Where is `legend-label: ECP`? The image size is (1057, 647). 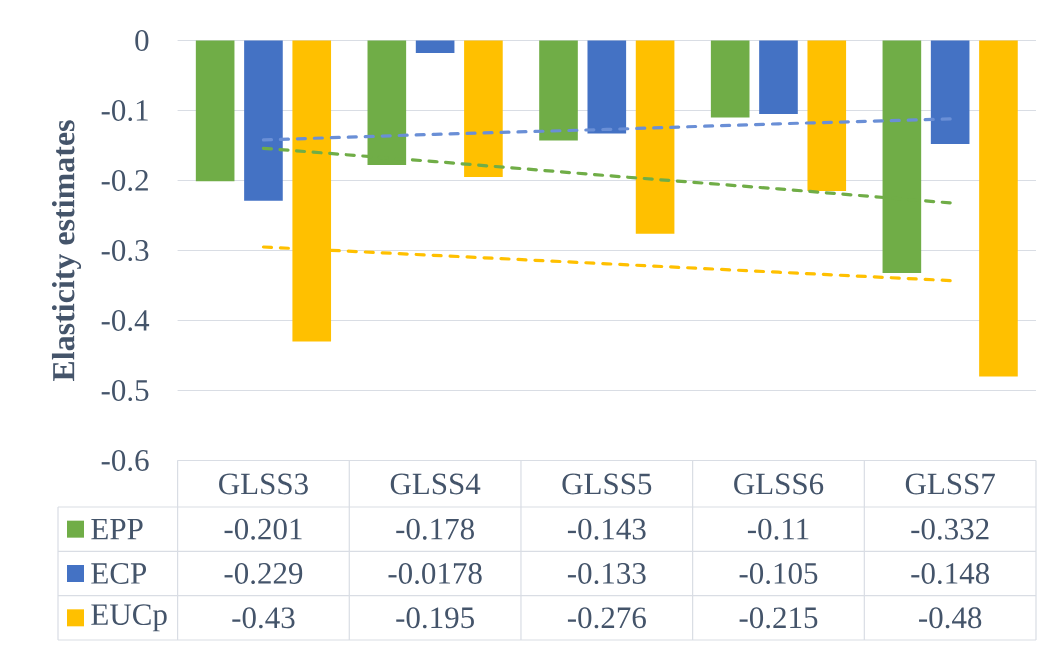
legend-label: ECP is located at coordinates (119, 573).